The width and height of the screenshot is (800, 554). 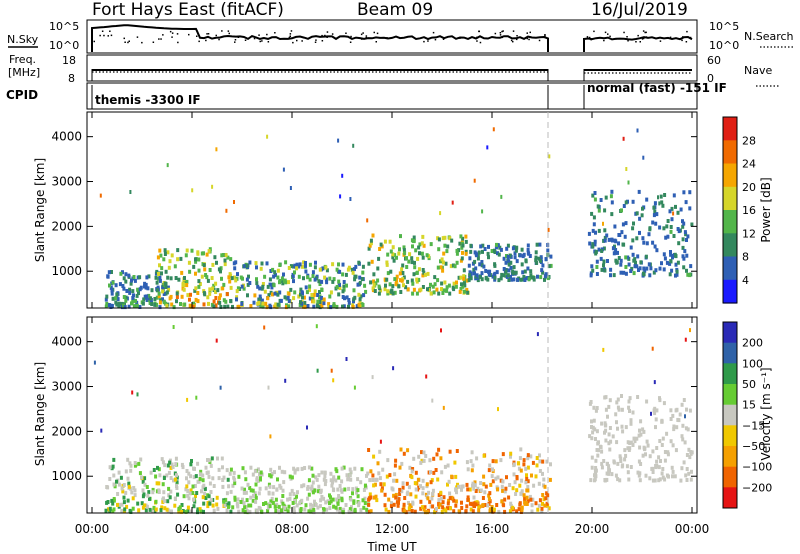 I want to click on colorbar-tick-label: −15, so click(x=753, y=425).